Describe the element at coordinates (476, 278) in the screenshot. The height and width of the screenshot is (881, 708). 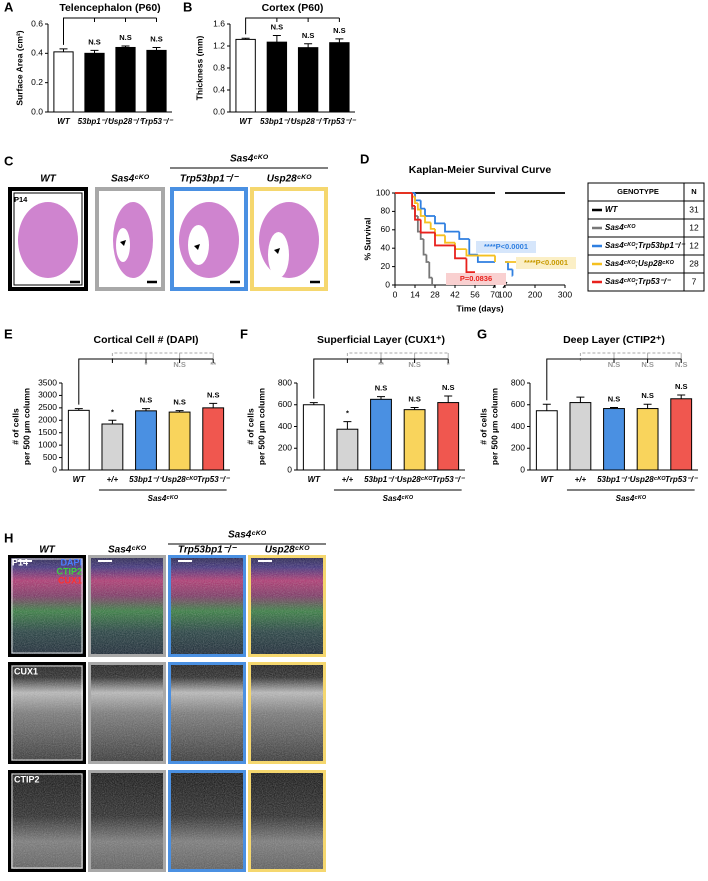
I see `annotation: P=0.0836` at that location.